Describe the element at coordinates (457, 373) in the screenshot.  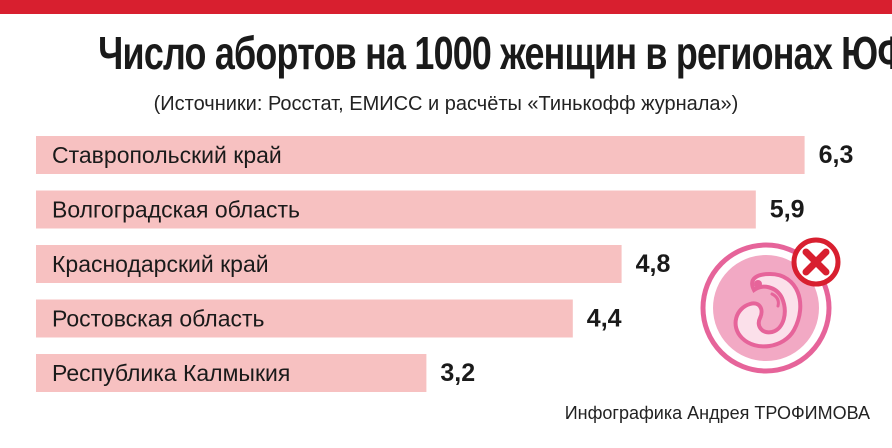
I see `value-label: 3,2` at that location.